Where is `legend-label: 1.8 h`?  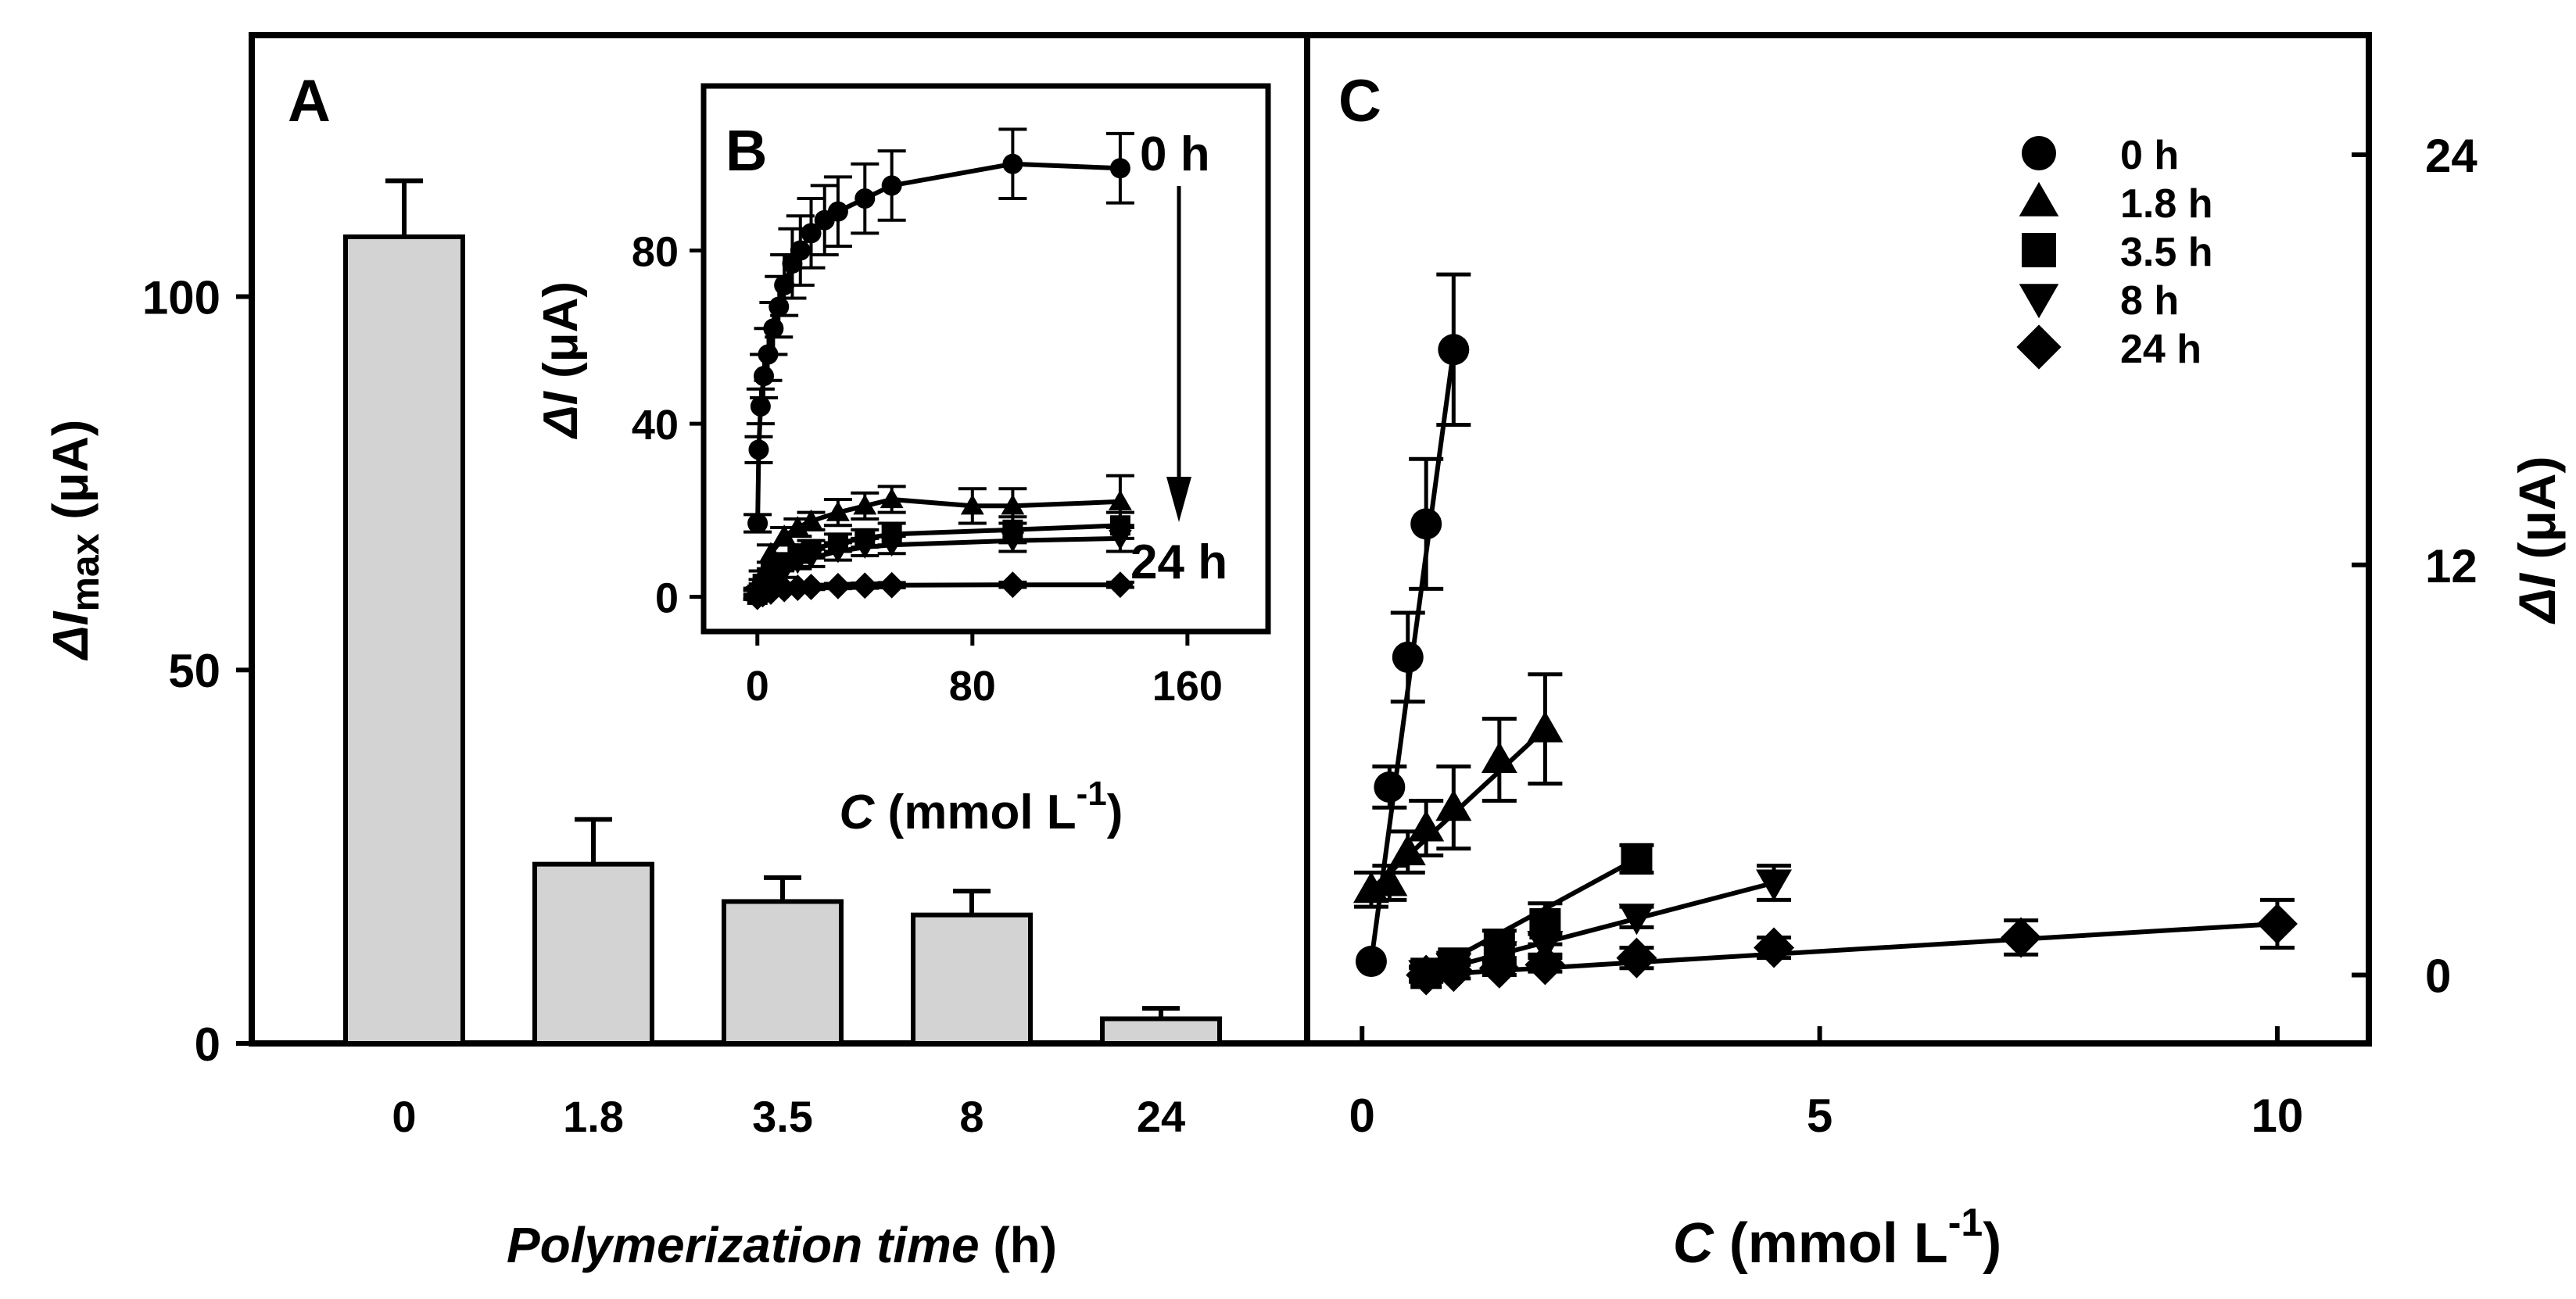
legend-label: 1.8 h is located at coordinates (2166, 204).